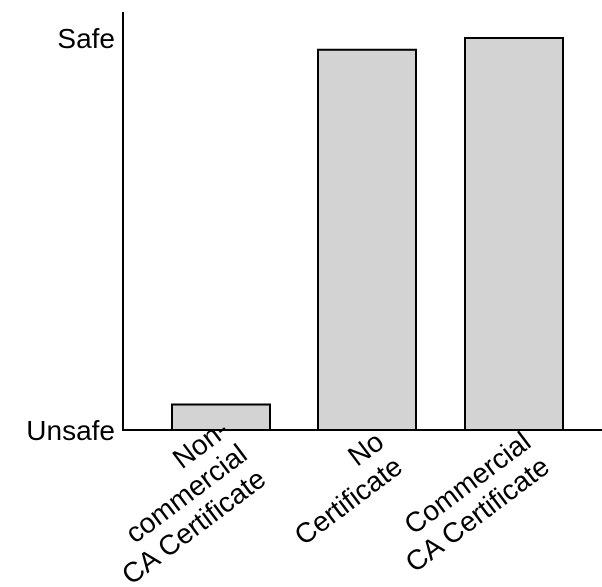 Image resolution: width=602 pixels, height=587 pixels. I want to click on x-tick-label-line: Certificate, so click(348, 500).